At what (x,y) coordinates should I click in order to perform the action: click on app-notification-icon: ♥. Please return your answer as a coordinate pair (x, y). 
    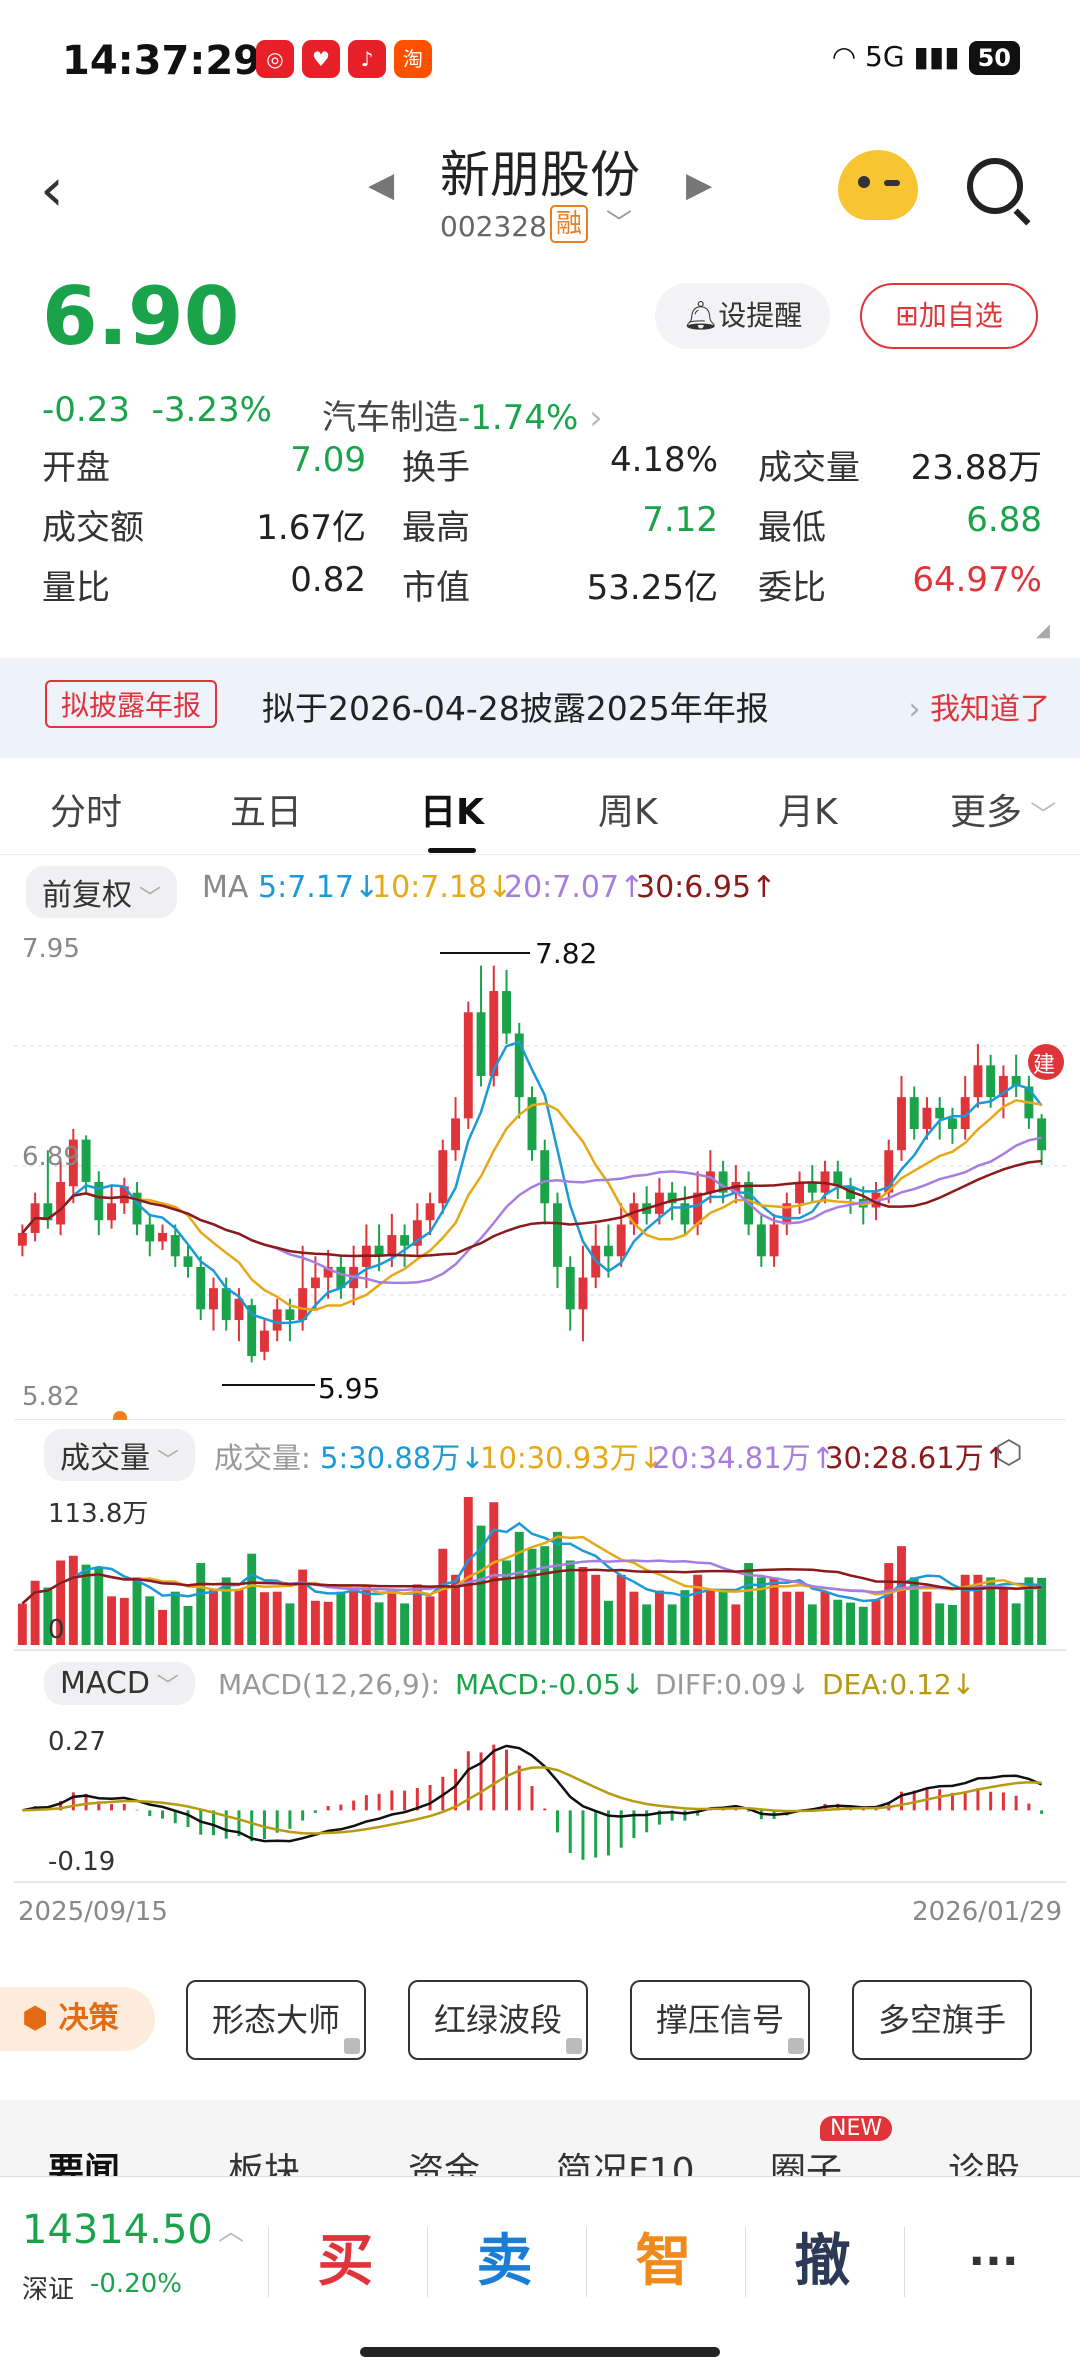
    Looking at the image, I should click on (321, 59).